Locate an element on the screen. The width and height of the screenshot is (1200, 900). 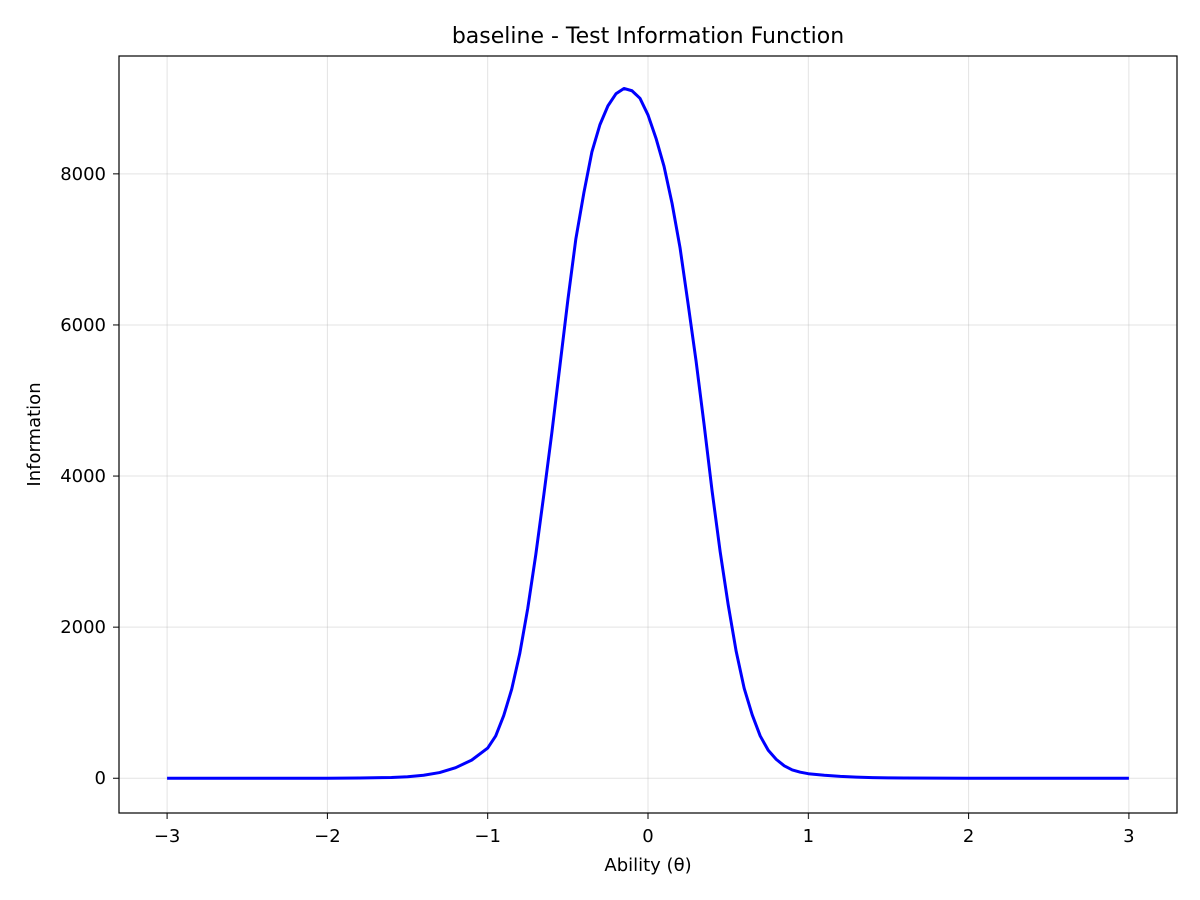
y-tick-label: 0 is located at coordinates (100, 778).